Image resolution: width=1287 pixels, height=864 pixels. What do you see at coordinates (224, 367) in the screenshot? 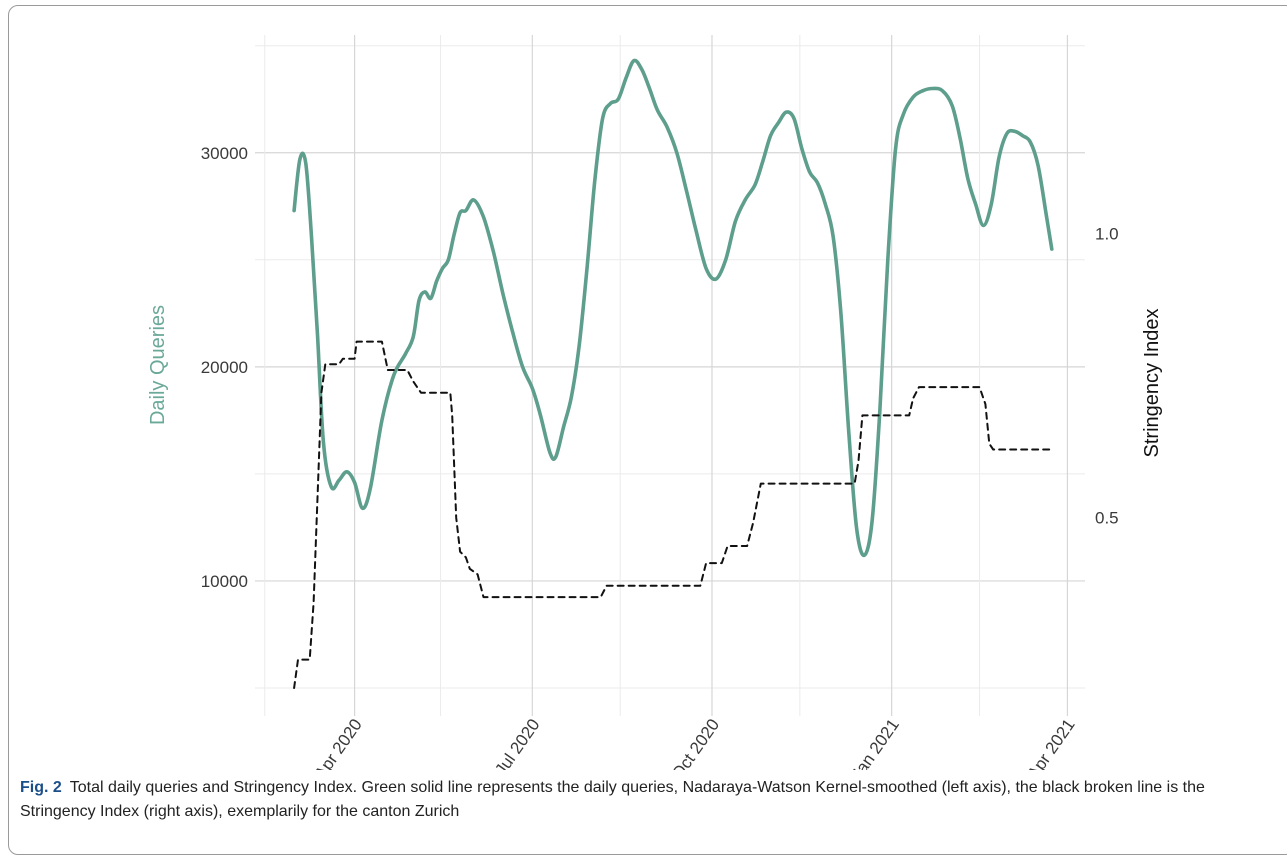
I see `y-left-tick-label: 20000` at bounding box center [224, 367].